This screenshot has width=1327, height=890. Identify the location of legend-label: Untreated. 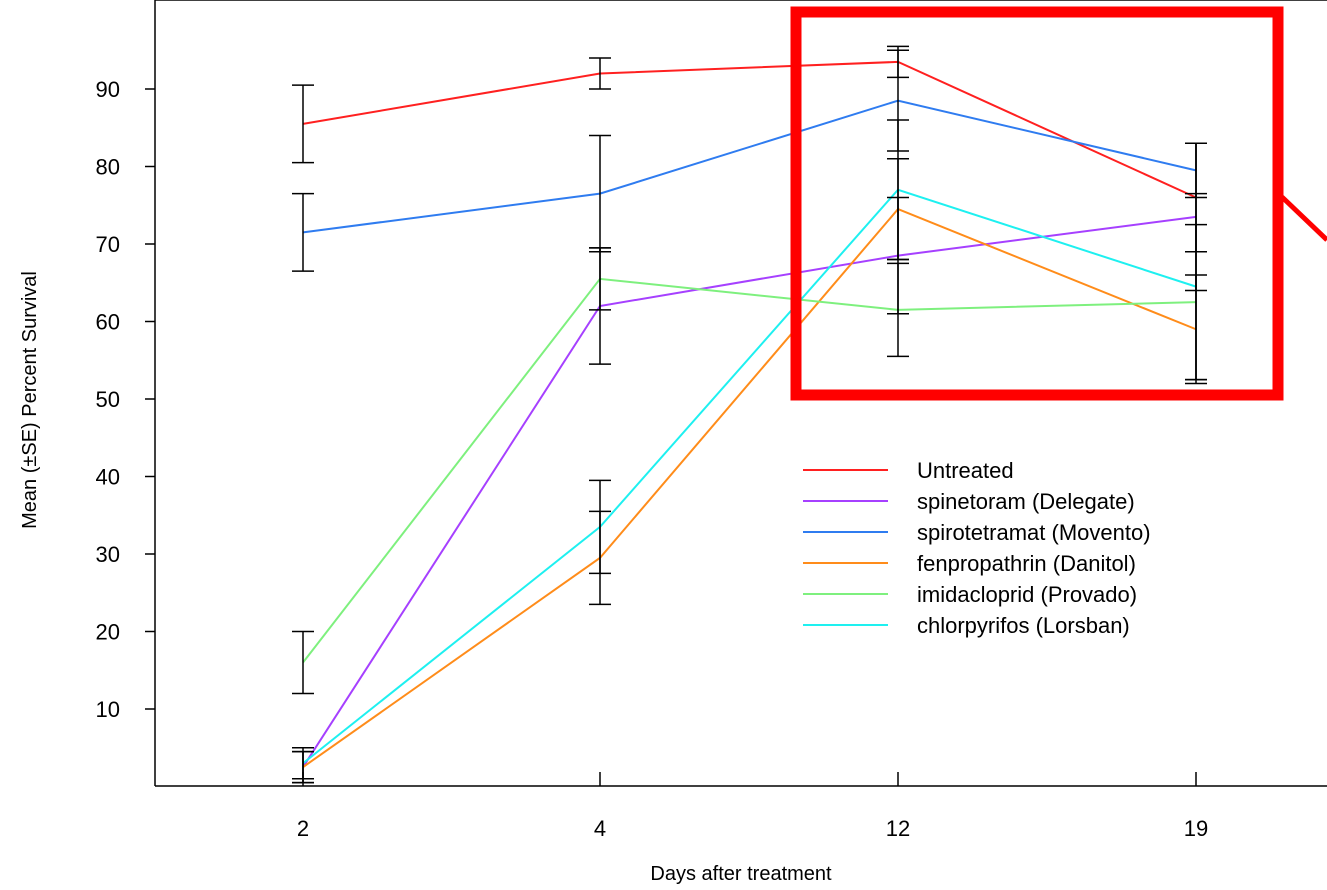
(965, 470).